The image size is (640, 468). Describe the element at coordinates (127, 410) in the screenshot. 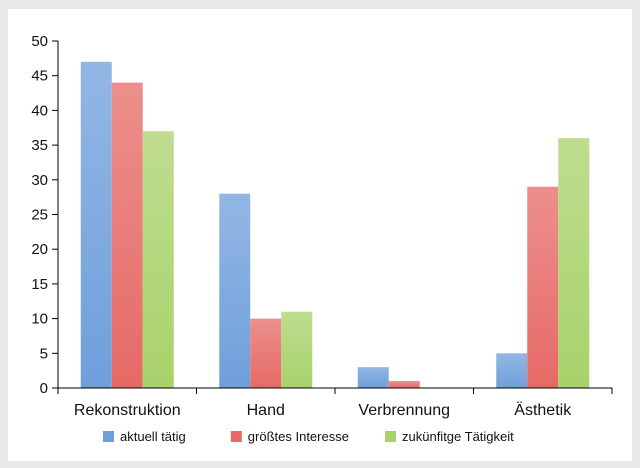

I see `x-category-label: Rekonstruktion` at that location.